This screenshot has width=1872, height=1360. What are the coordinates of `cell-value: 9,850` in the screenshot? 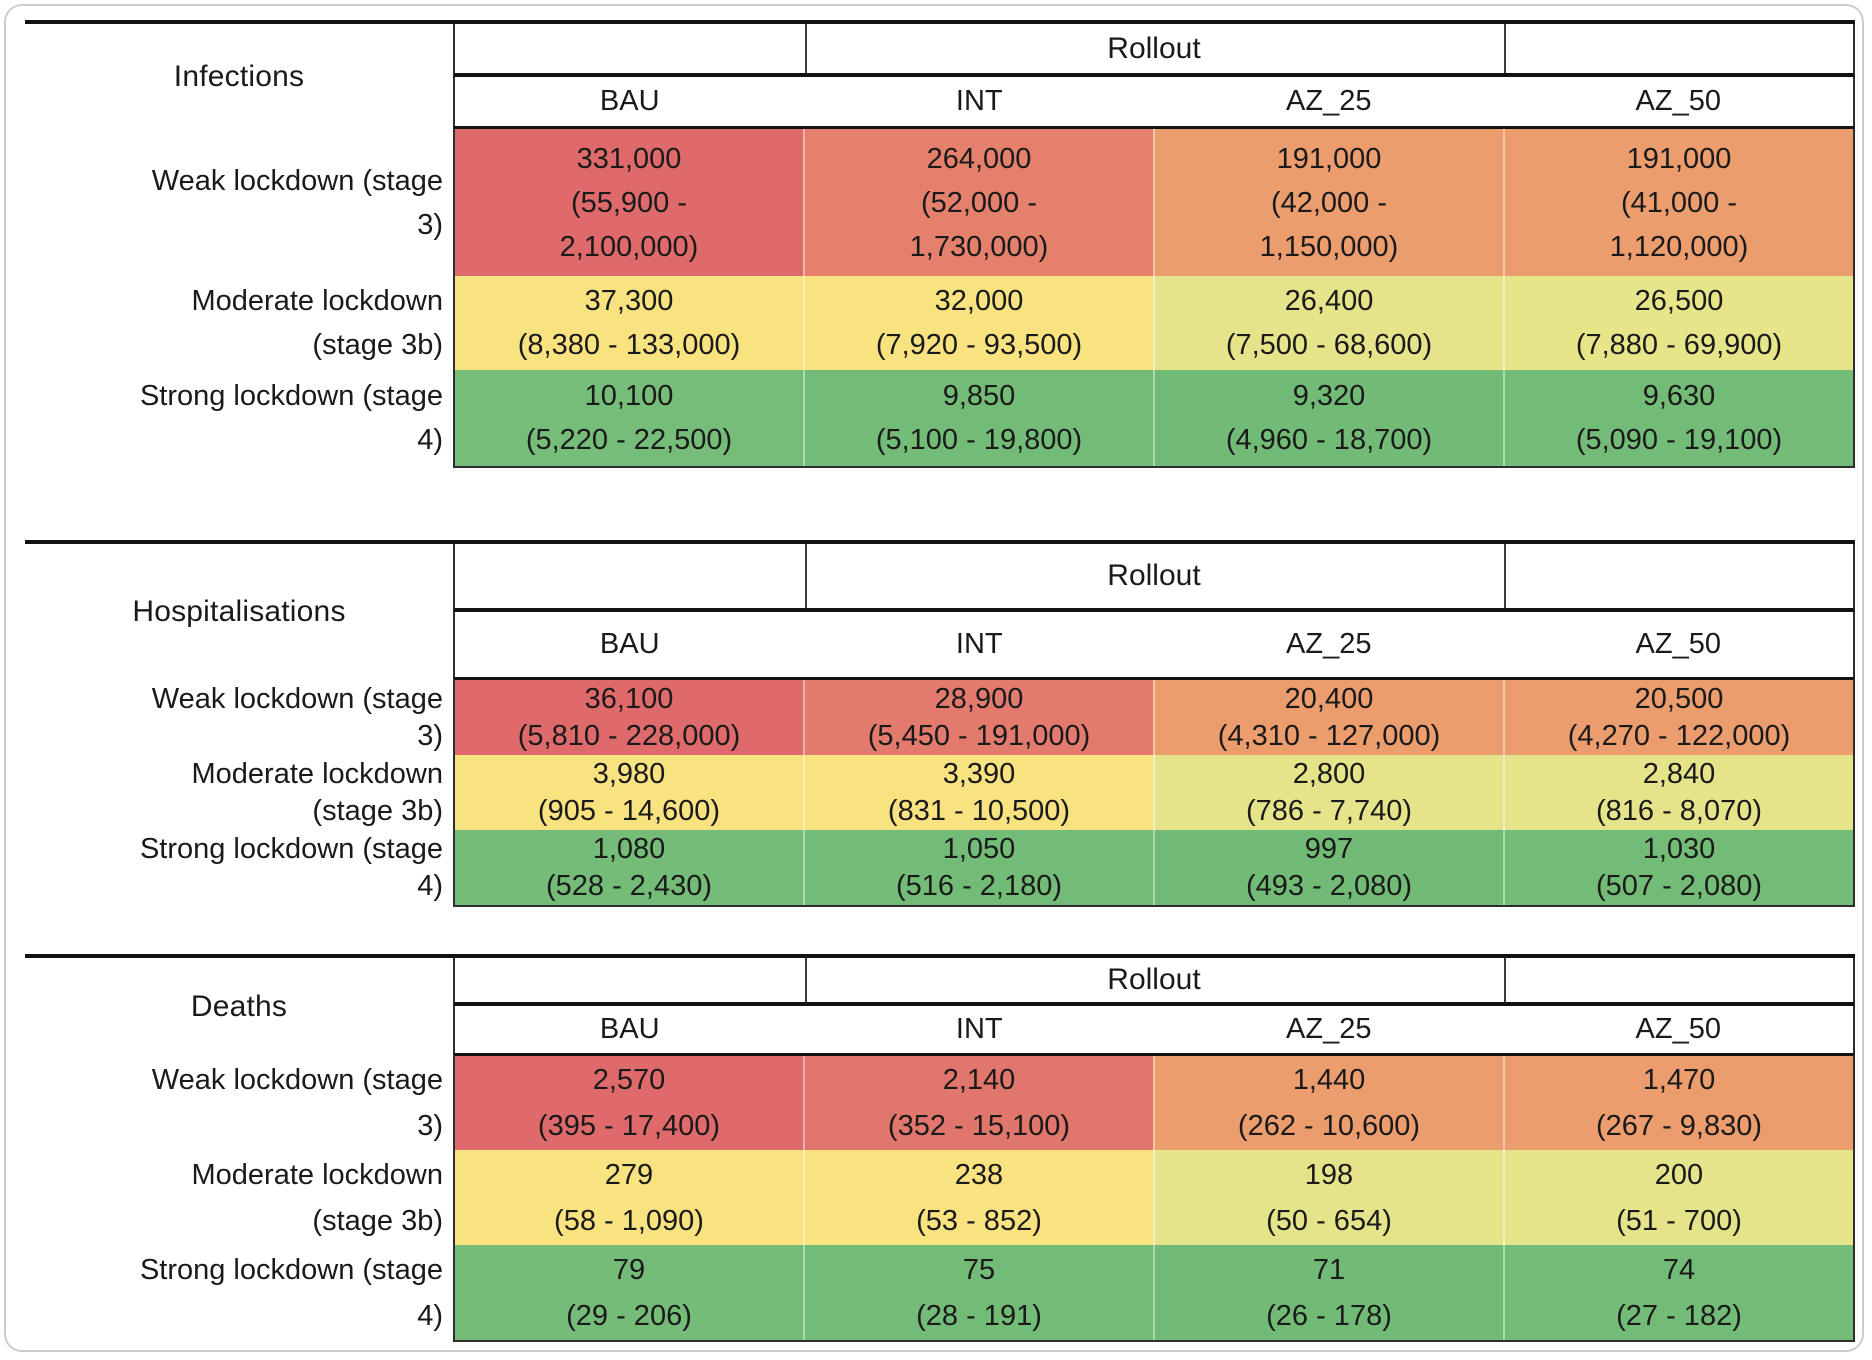 It's located at (979, 396).